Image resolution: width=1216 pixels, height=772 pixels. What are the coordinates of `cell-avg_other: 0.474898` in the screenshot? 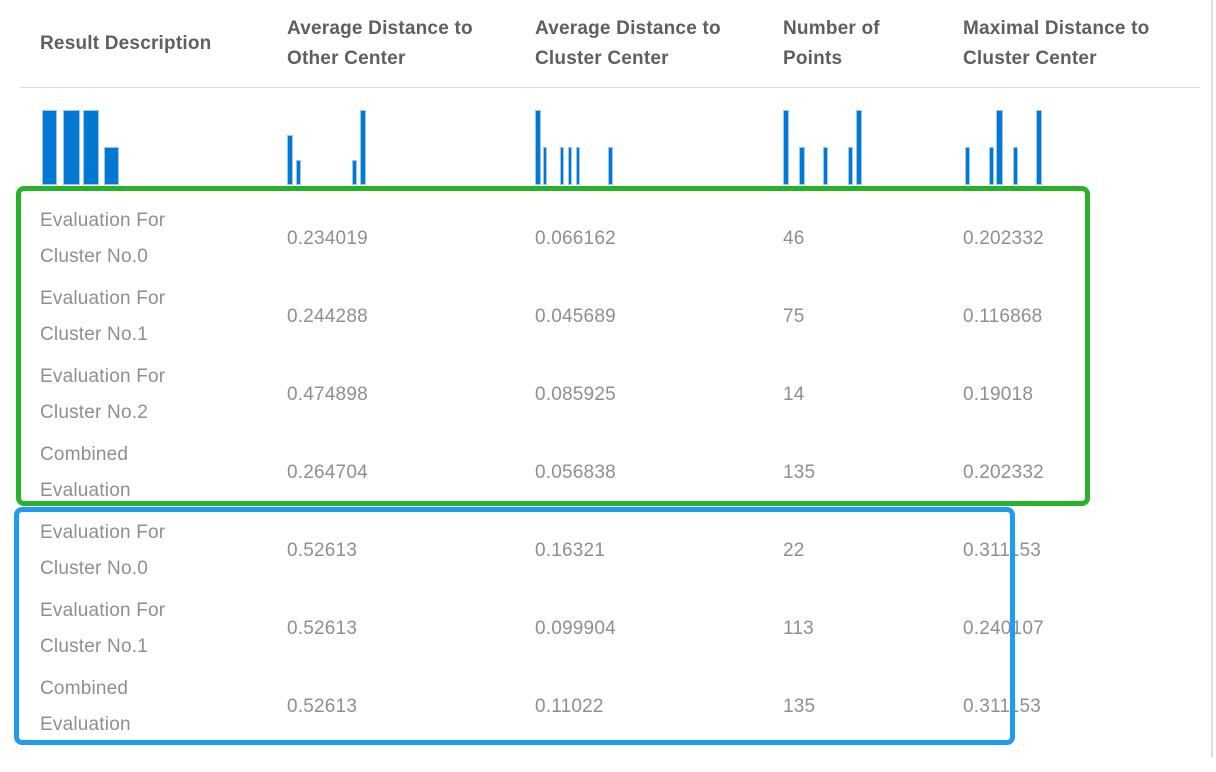 It's located at (327, 394).